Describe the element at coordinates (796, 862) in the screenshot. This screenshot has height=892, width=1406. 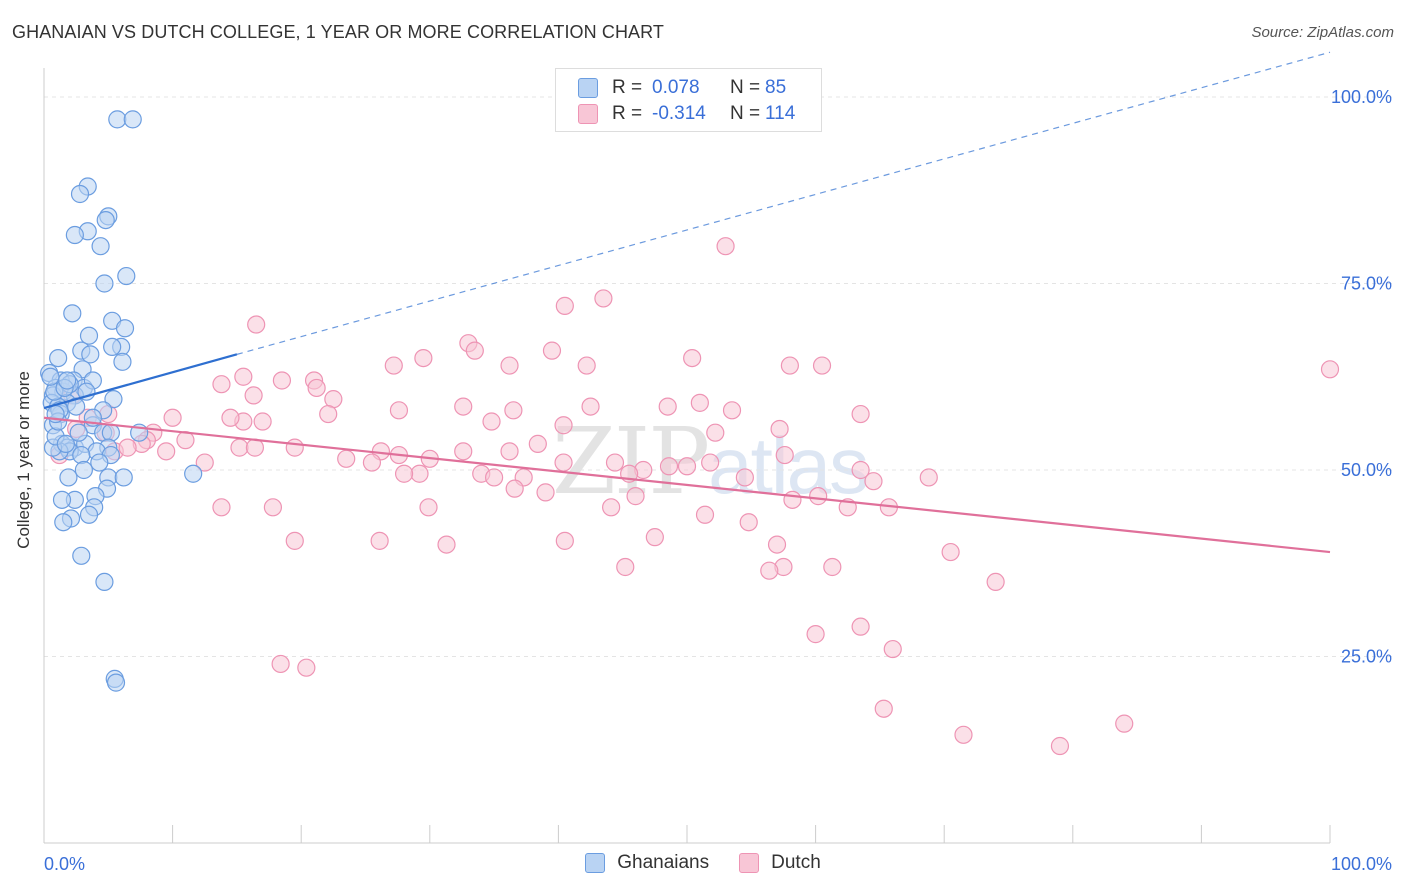
I see `legend-label-dutch: Dutch` at that location.